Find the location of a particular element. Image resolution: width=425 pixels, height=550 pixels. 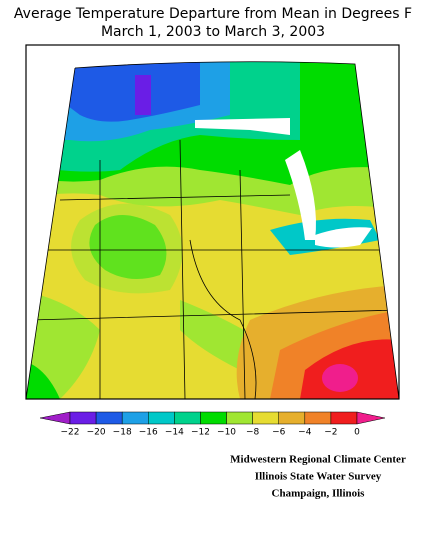

color-tick-label: −4 is located at coordinates (305, 433).